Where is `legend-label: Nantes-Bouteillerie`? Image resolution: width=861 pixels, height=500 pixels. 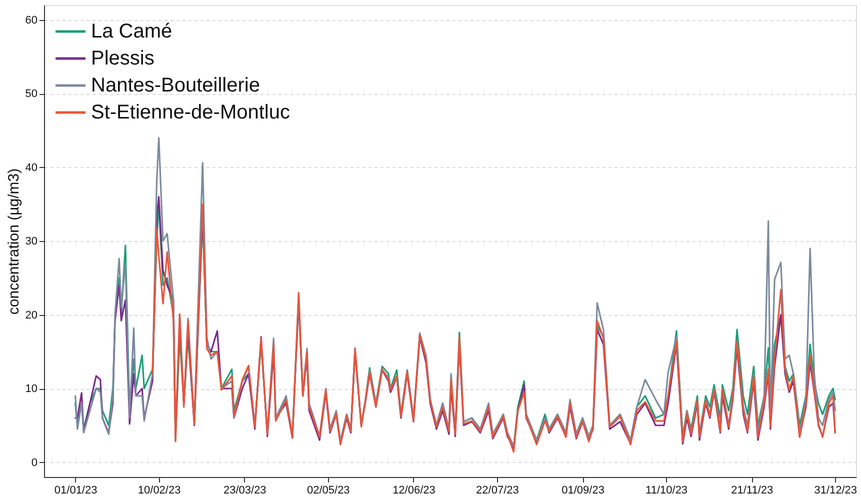 legend-label: Nantes-Bouteillerie is located at coordinates (175, 85).